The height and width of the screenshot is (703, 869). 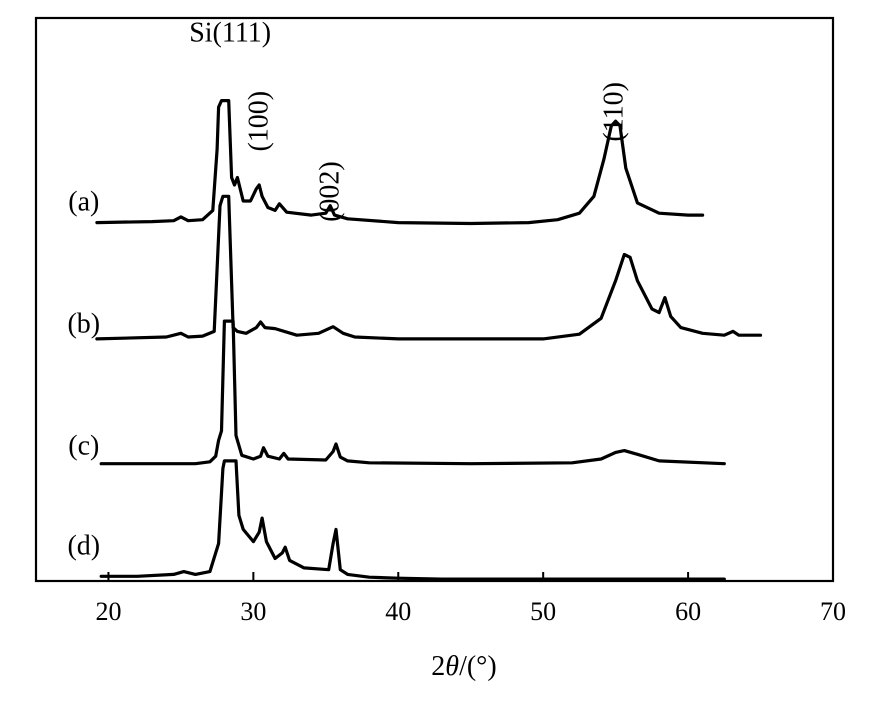 I want to click on series-line-d, so click(x=412, y=520).